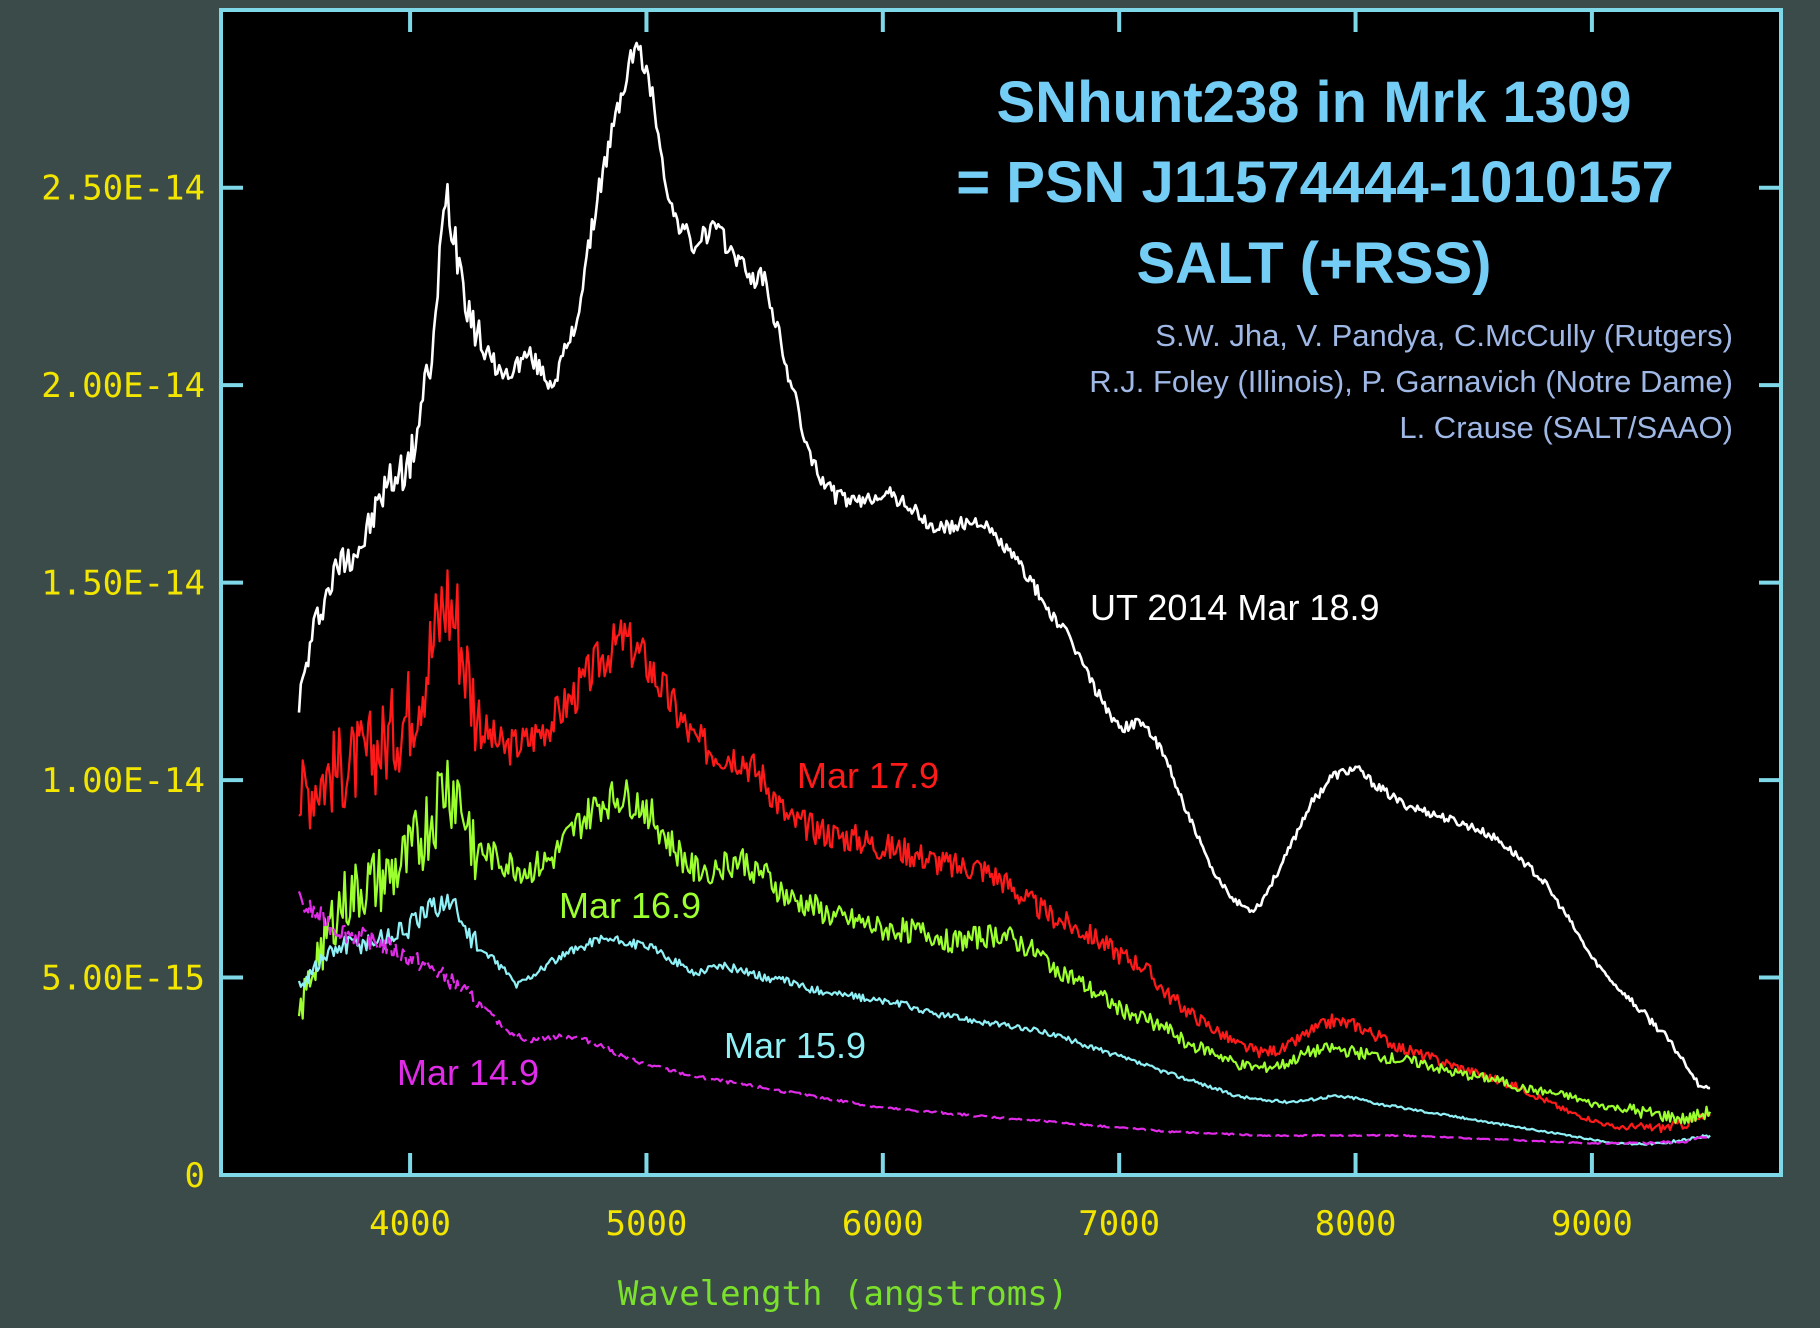 Image resolution: width=1820 pixels, height=1328 pixels. I want to click on x-tick-label-9000: 9000, so click(1592, 1224).